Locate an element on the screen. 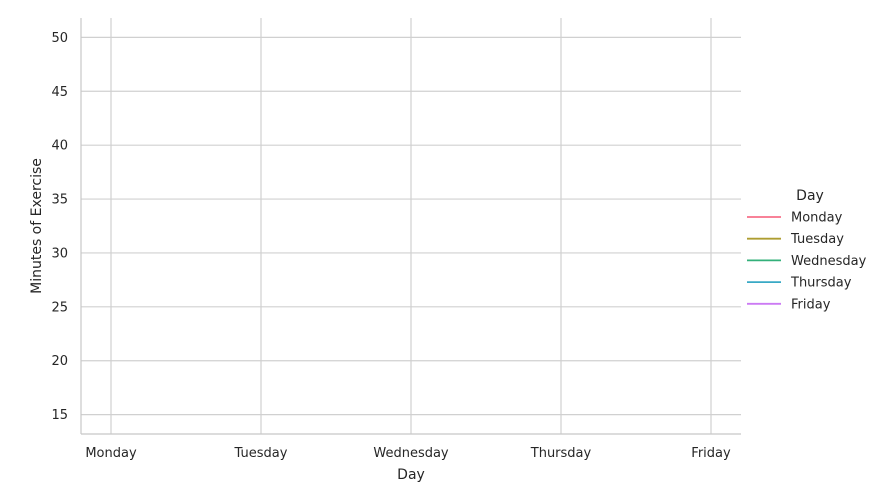 This screenshot has height=500, width=885. y-tick-label: 45 is located at coordinates (59, 92).